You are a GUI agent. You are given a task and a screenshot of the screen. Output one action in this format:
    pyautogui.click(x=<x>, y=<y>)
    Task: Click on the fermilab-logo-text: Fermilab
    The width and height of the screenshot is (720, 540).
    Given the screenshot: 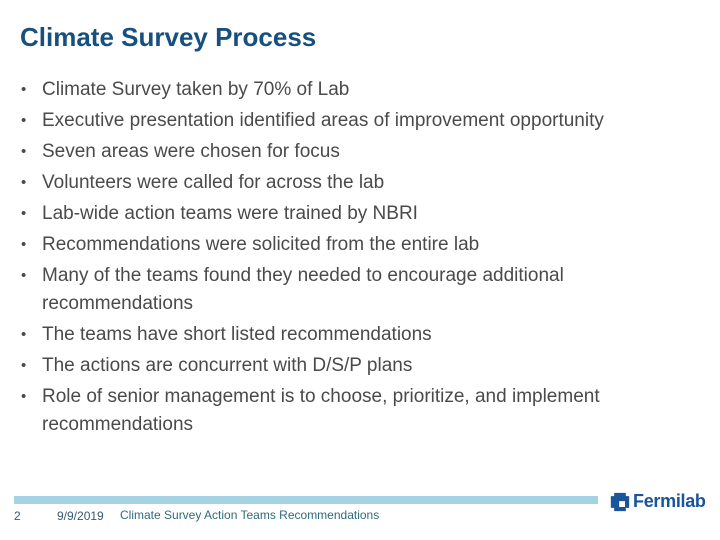 What is the action you would take?
    pyautogui.click(x=669, y=501)
    